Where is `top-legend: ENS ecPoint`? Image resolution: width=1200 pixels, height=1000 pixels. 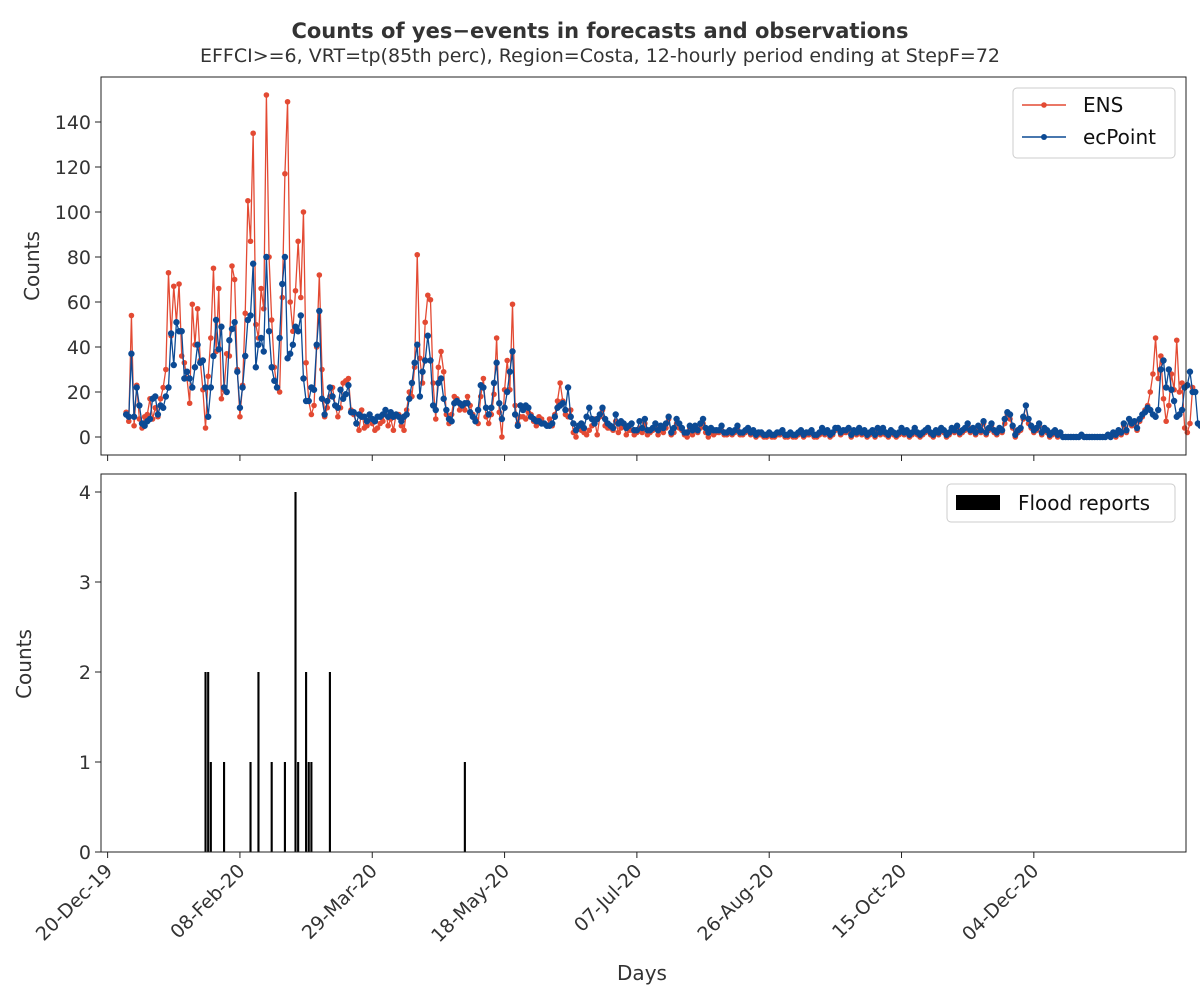 top-legend: ENS ecPoint is located at coordinates (1094, 123).